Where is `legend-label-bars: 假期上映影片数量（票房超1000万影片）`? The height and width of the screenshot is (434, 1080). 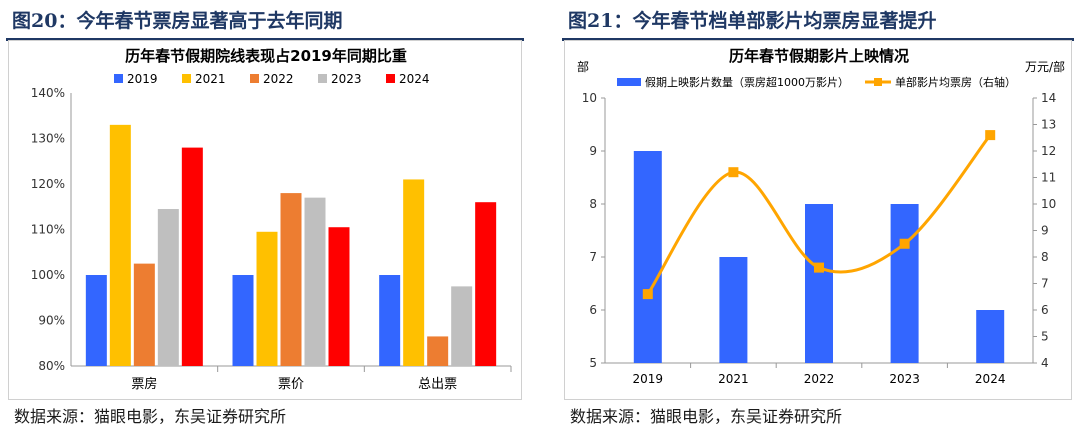 legend-label-bars: 假期上映影片数量（票房超1000万影片） is located at coordinates (747, 82).